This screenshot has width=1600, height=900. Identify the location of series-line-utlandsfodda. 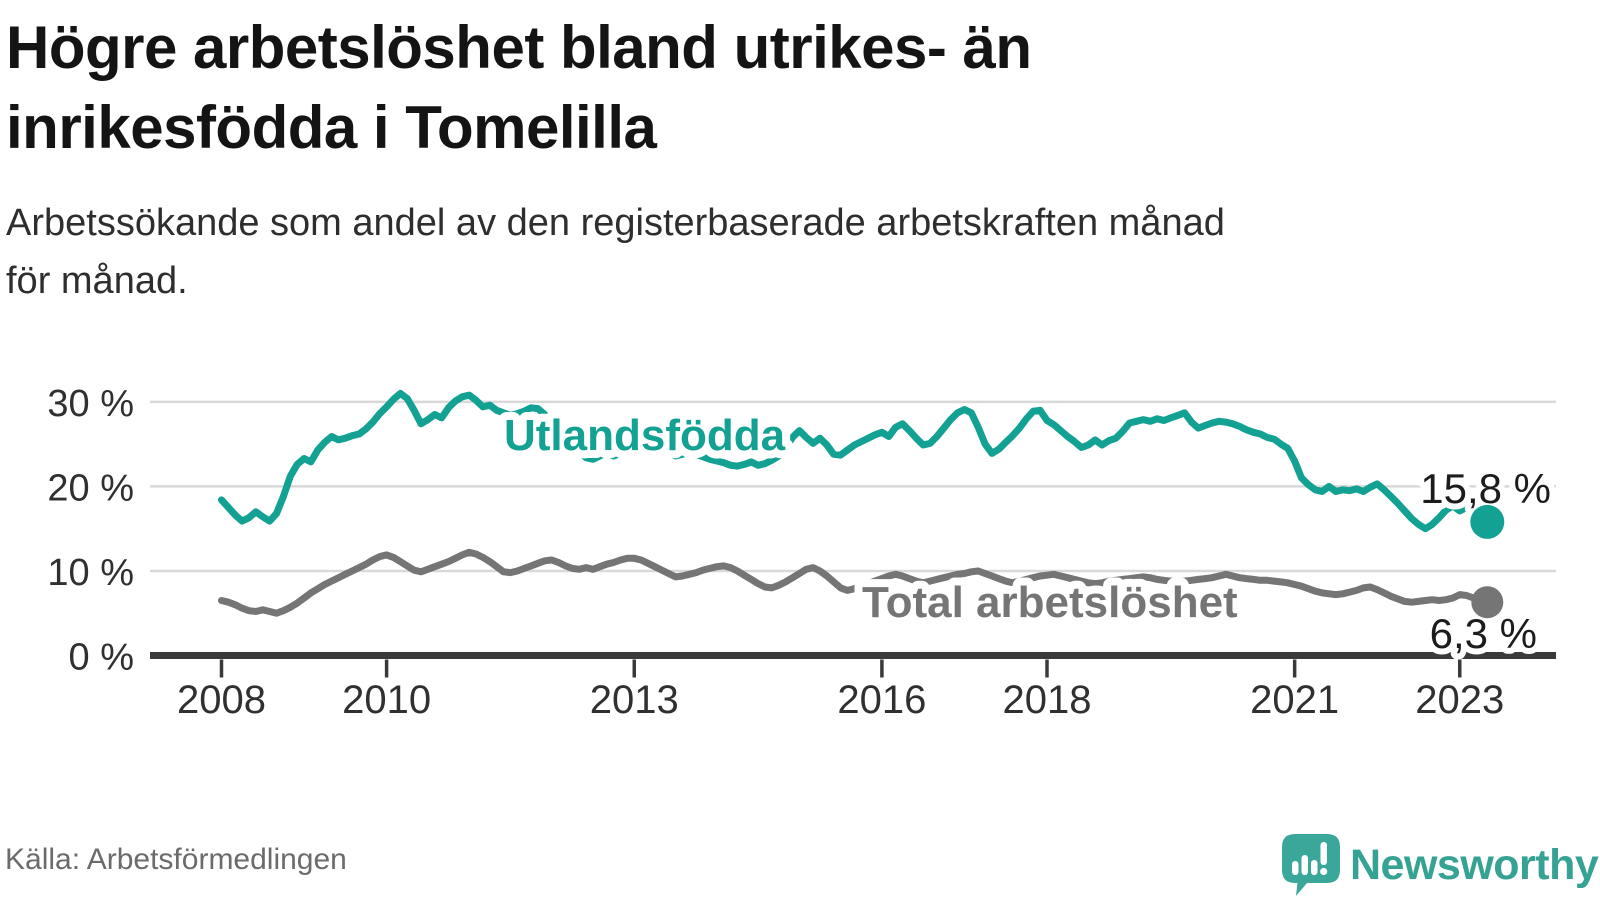
(854, 461).